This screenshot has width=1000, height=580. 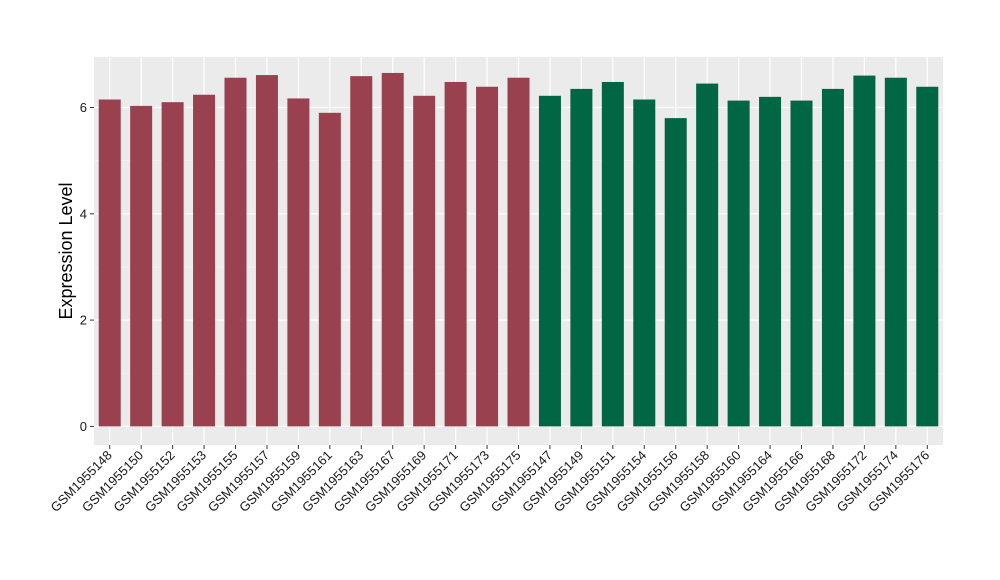 What do you see at coordinates (83, 213) in the screenshot?
I see `y-tick-label: 4` at bounding box center [83, 213].